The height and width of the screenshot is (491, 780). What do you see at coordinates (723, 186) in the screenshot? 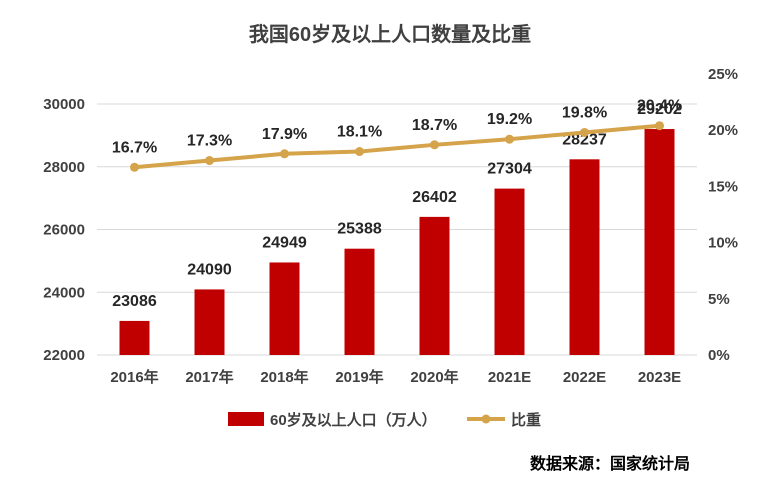
I see `right-tick-label: 15%` at bounding box center [723, 186].